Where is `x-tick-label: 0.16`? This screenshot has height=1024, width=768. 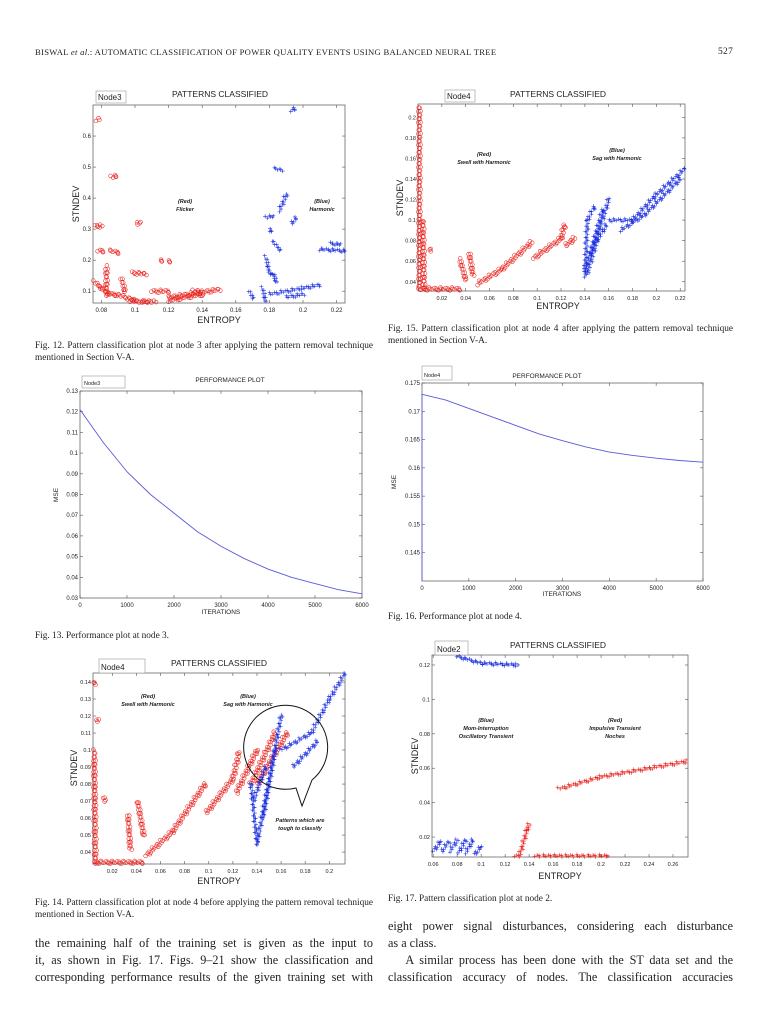
x-tick-label: 0.16 is located at coordinates (281, 872).